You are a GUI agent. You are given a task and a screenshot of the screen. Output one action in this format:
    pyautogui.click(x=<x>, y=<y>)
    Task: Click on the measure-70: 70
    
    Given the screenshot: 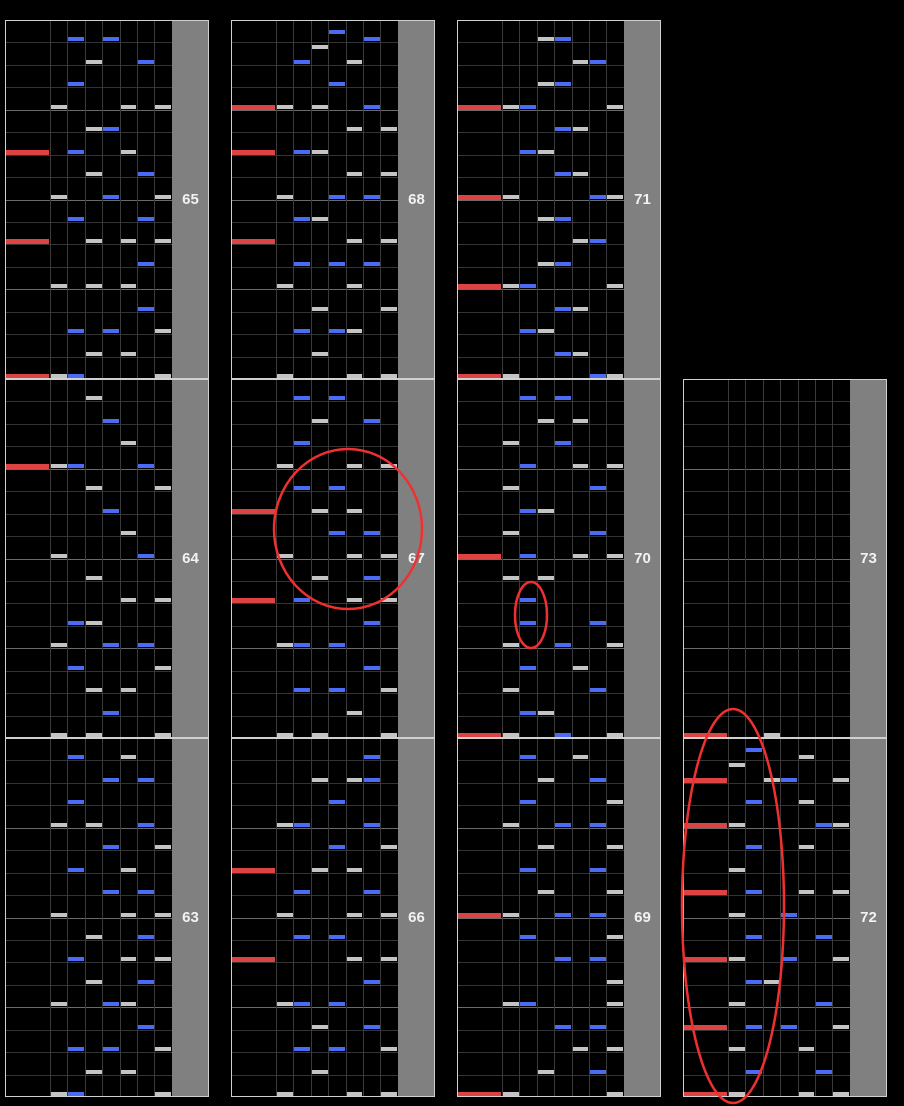 What is the action you would take?
    pyautogui.click(x=559, y=558)
    